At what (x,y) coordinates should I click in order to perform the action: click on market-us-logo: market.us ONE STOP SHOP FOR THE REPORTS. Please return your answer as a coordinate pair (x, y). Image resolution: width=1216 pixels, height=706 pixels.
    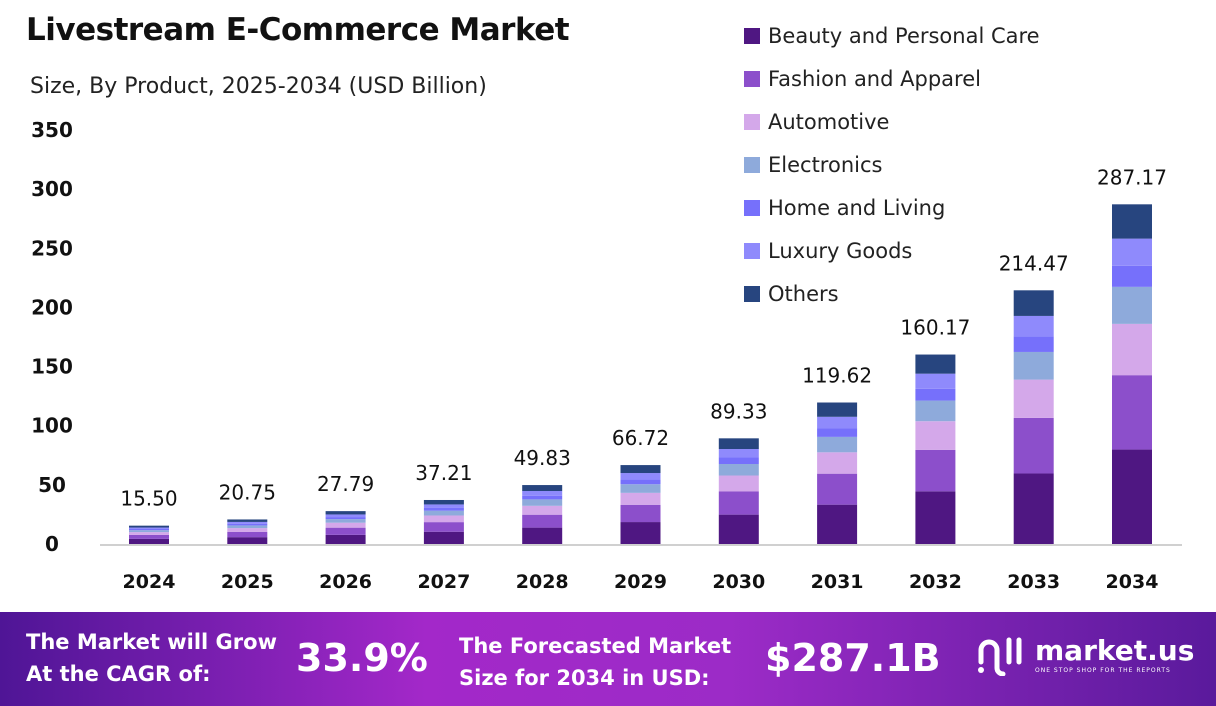
    Looking at the image, I should click on (1084, 654).